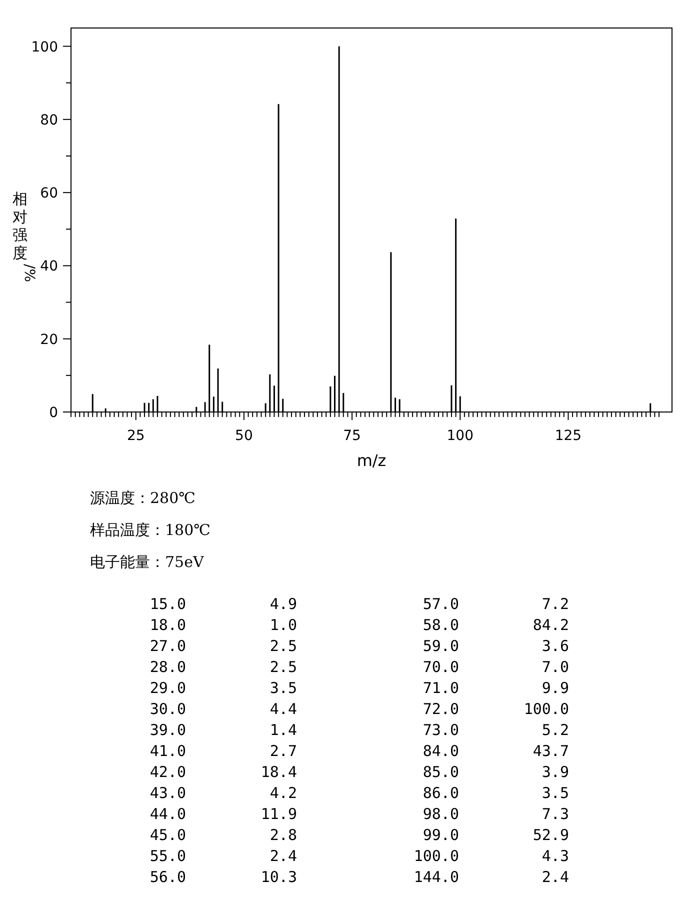 The height and width of the screenshot is (907, 696). What do you see at coordinates (283, 709) in the screenshot?
I see `text: 4.4` at bounding box center [283, 709].